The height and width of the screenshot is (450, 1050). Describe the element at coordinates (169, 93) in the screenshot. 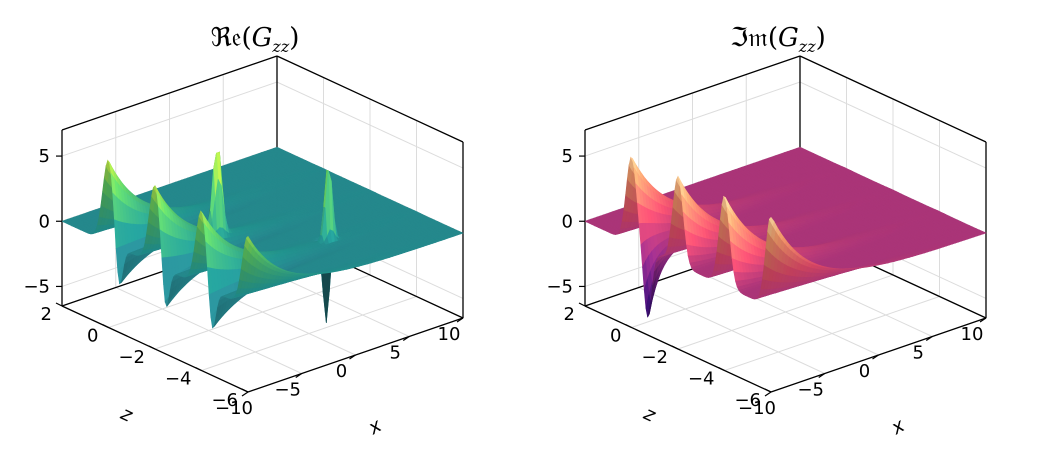

I see `top-back-line` at that location.